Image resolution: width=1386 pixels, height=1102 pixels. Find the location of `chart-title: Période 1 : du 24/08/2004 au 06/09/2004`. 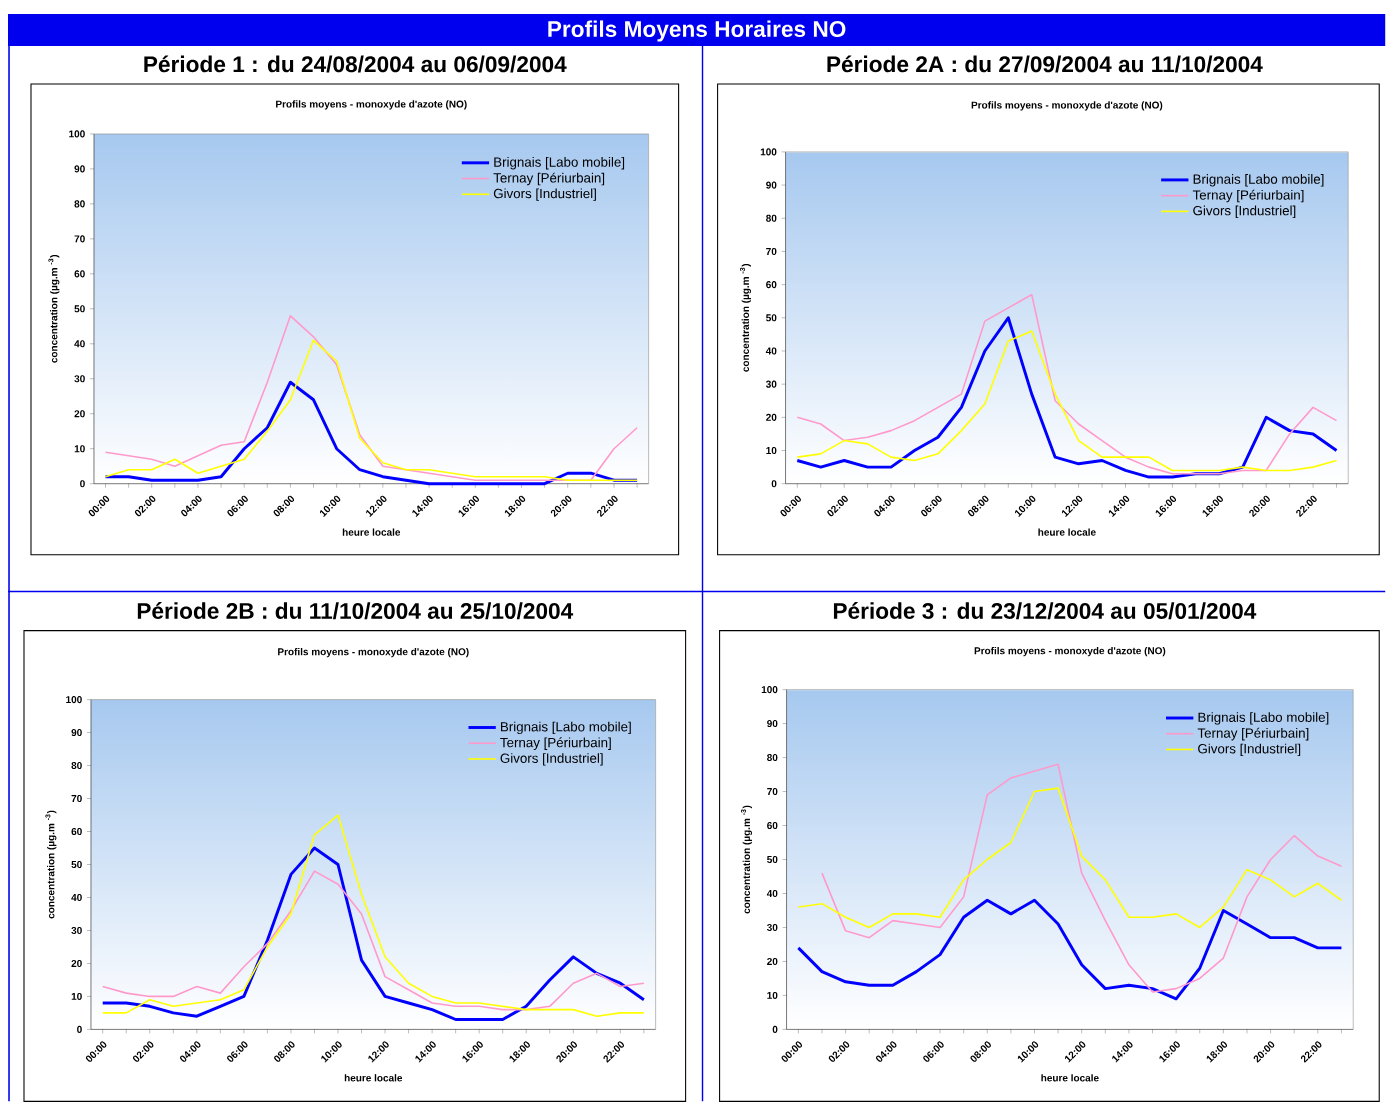

chart-title: Période 1 : du 24/08/2004 au 06/09/2004 is located at coordinates (355, 64).